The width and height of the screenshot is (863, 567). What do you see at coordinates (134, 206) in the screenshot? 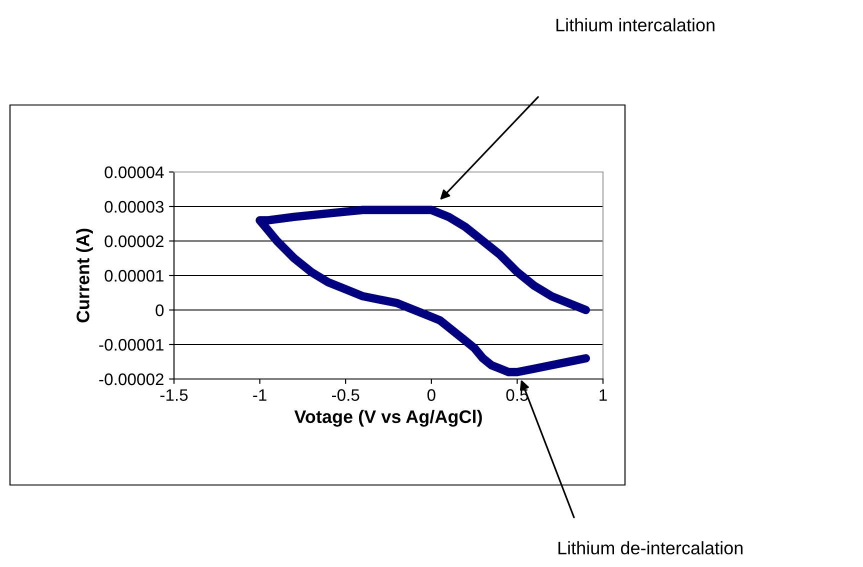
I see `y-tick-label: 0.00003` at bounding box center [134, 206].